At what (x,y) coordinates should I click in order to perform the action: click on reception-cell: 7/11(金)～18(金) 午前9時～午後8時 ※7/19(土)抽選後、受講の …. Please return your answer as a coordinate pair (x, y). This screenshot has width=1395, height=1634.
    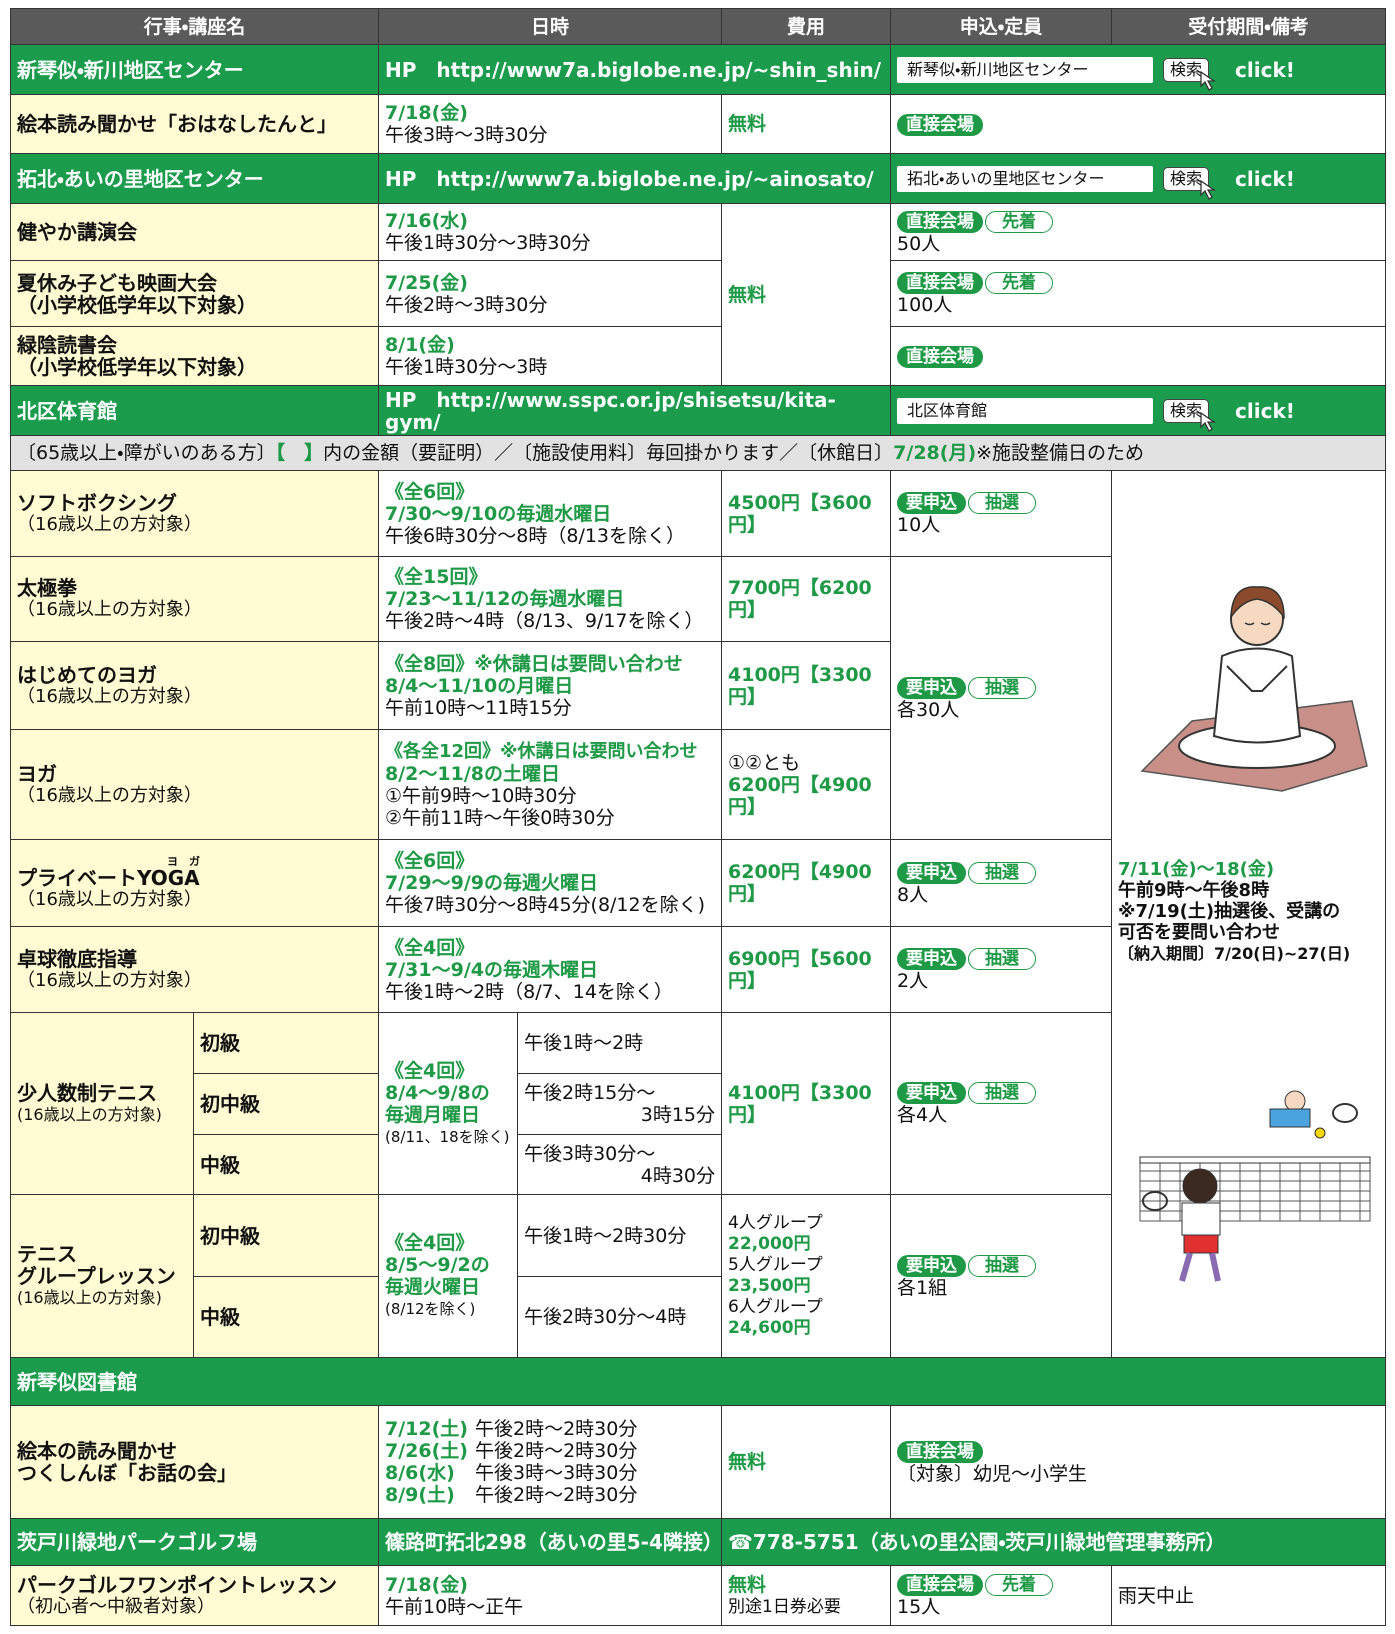
    Looking at the image, I should click on (1249, 914).